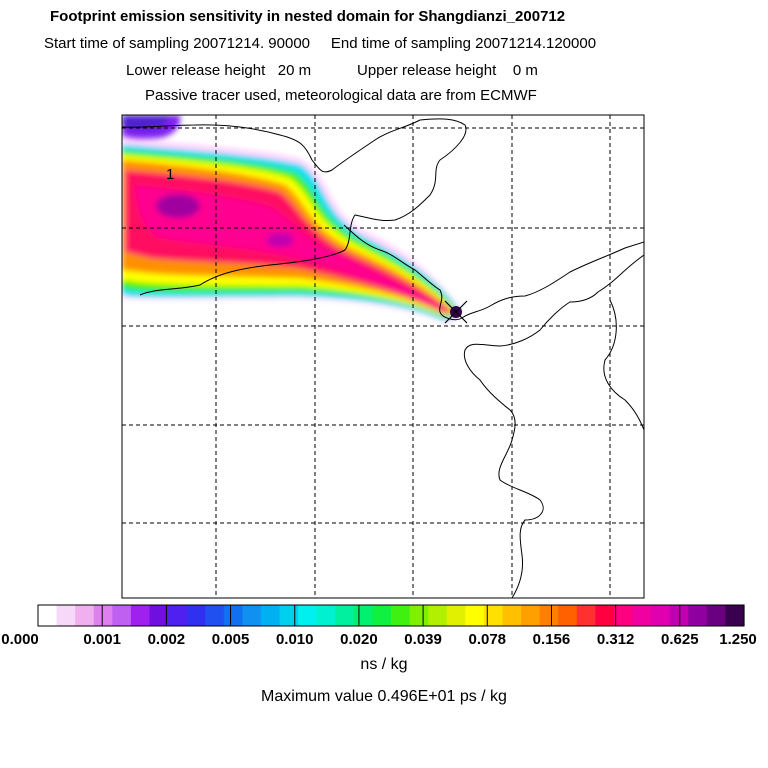 The height and width of the screenshot is (768, 768). I want to click on colorbar-tick-label: 0.078, so click(487, 639).